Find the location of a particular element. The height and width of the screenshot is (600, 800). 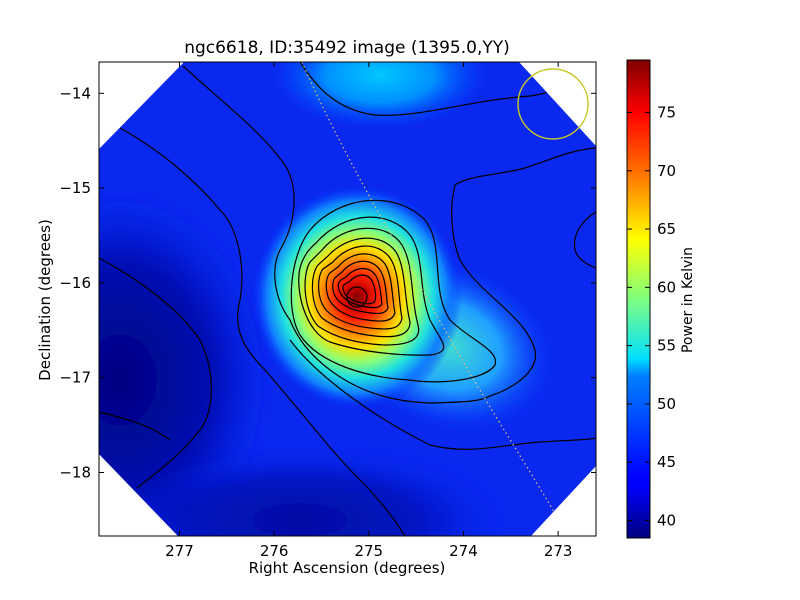

colorbar: 40 45 50 55 60 65 70 75 Power in Kelvin is located at coordinates (661, 299).